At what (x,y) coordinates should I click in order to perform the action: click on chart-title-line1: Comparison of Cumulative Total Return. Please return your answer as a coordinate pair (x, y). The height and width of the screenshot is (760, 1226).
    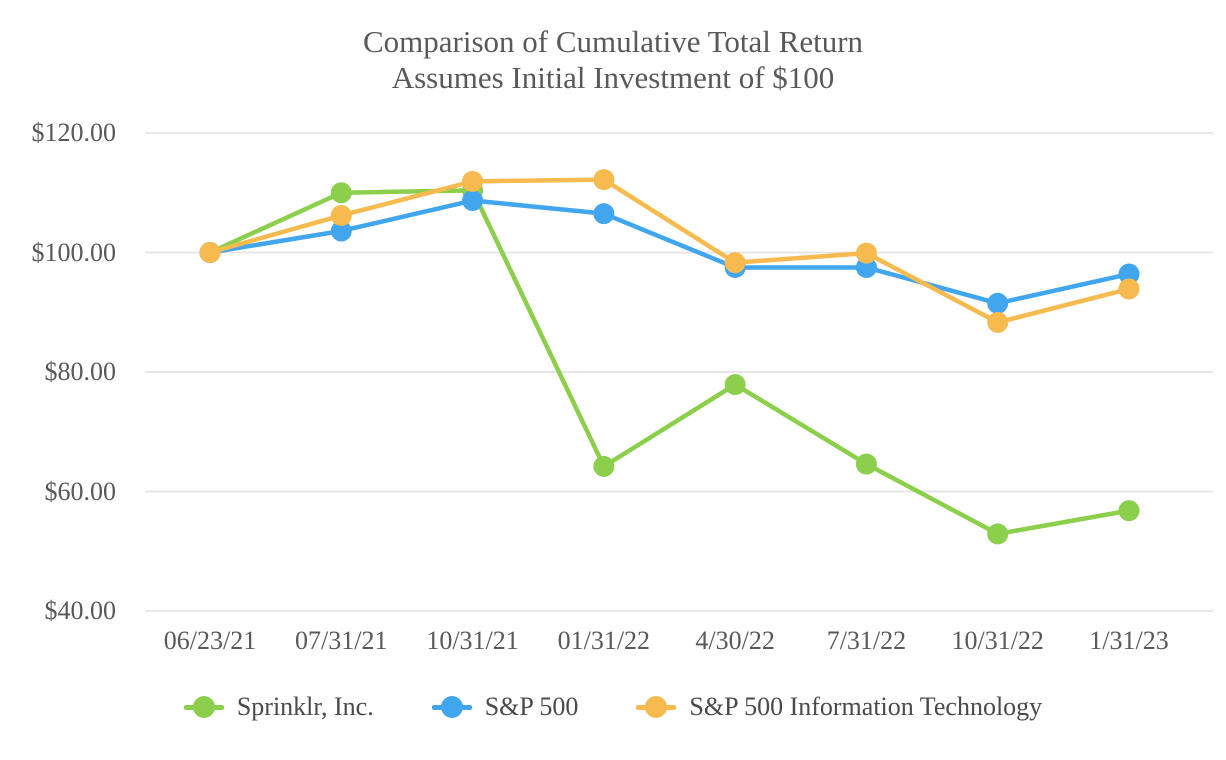
    Looking at the image, I should click on (613, 41).